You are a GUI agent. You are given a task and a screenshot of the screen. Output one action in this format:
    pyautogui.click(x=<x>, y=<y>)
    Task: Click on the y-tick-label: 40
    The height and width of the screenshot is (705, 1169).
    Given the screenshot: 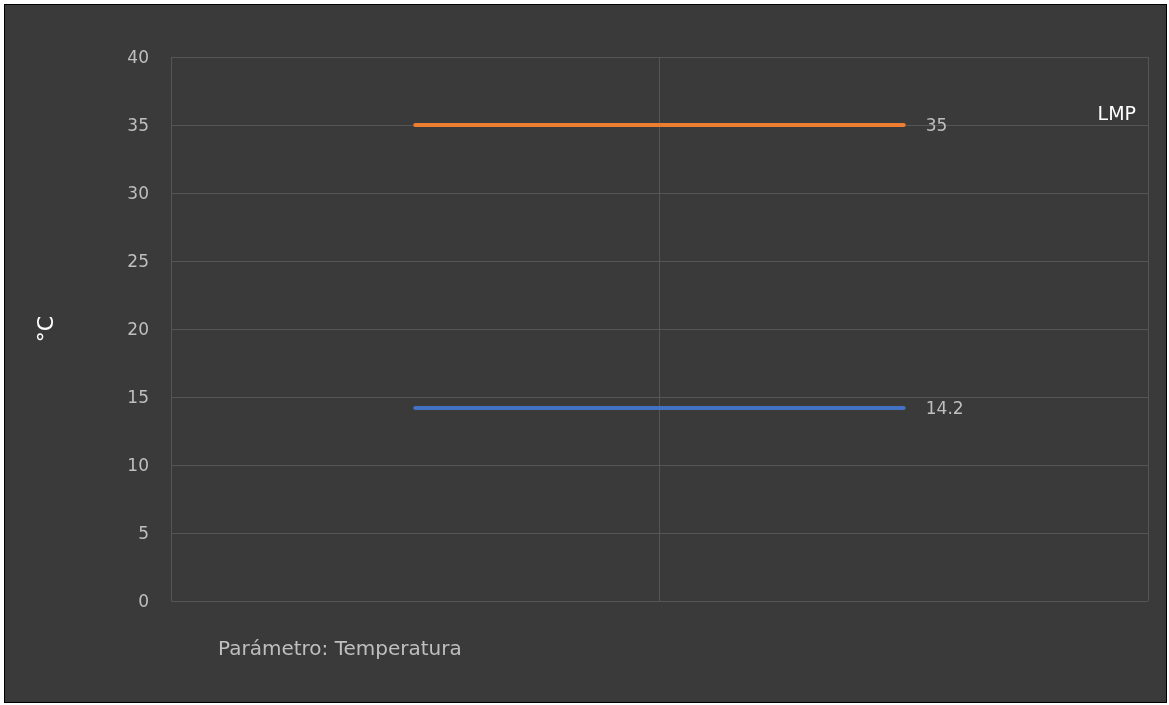 What is the action you would take?
    pyautogui.click(x=138, y=57)
    